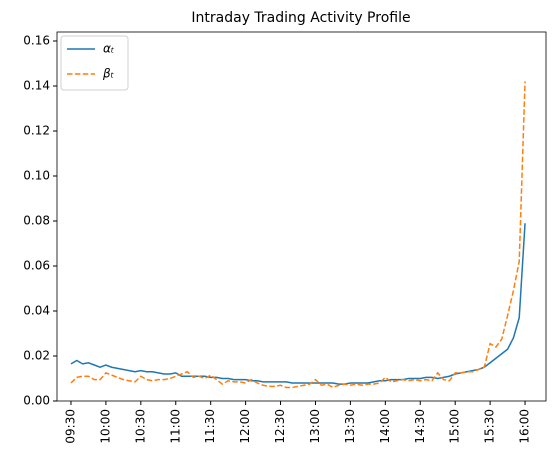 This screenshot has height=461, width=560. Describe the element at coordinates (385, 426) in the screenshot. I see `x-tick-label: 14:00` at that location.